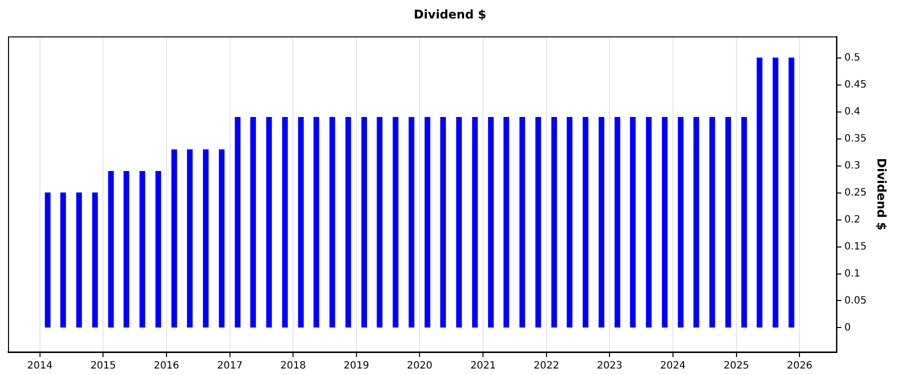  What do you see at coordinates (737, 366) in the screenshot?
I see `x-tick-label: 2025` at bounding box center [737, 366].